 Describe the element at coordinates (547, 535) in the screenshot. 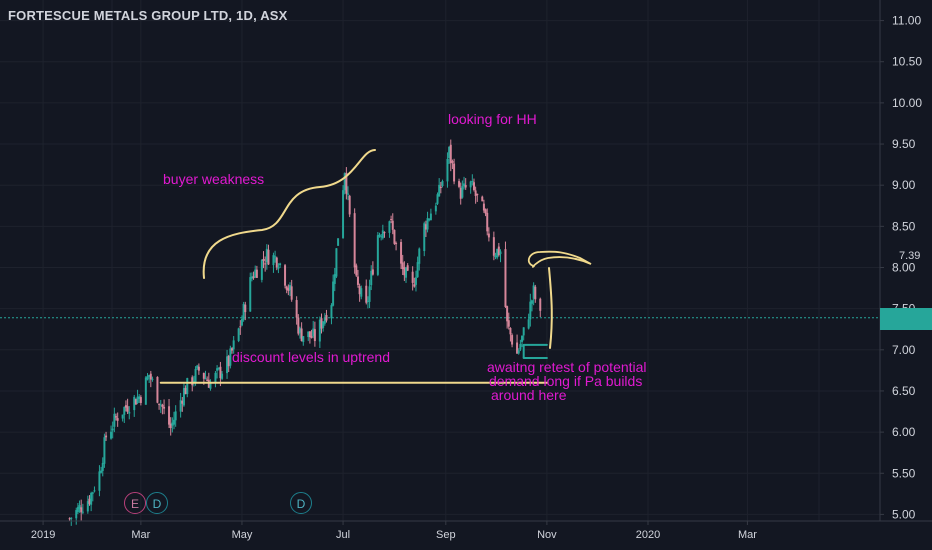

I see `x-tick-label: Nov` at that location.